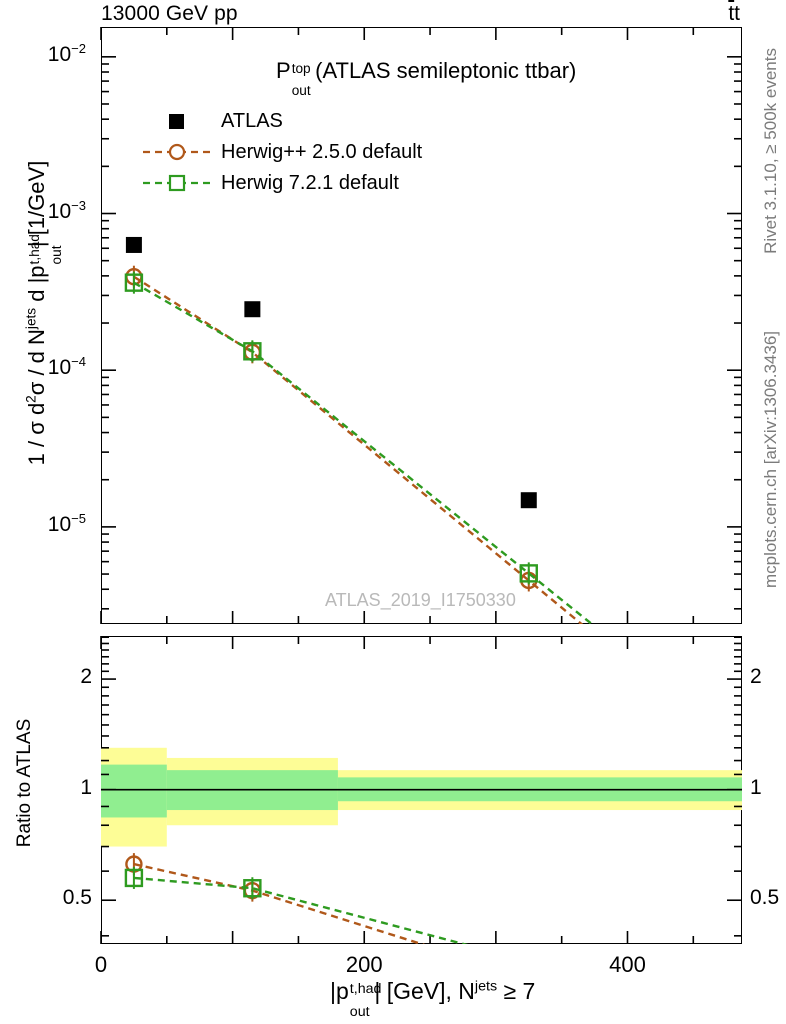 The height and width of the screenshot is (1024, 786). What do you see at coordinates (252, 121) in the screenshot?
I see `legend-label-atlas: ATLAS` at bounding box center [252, 121].